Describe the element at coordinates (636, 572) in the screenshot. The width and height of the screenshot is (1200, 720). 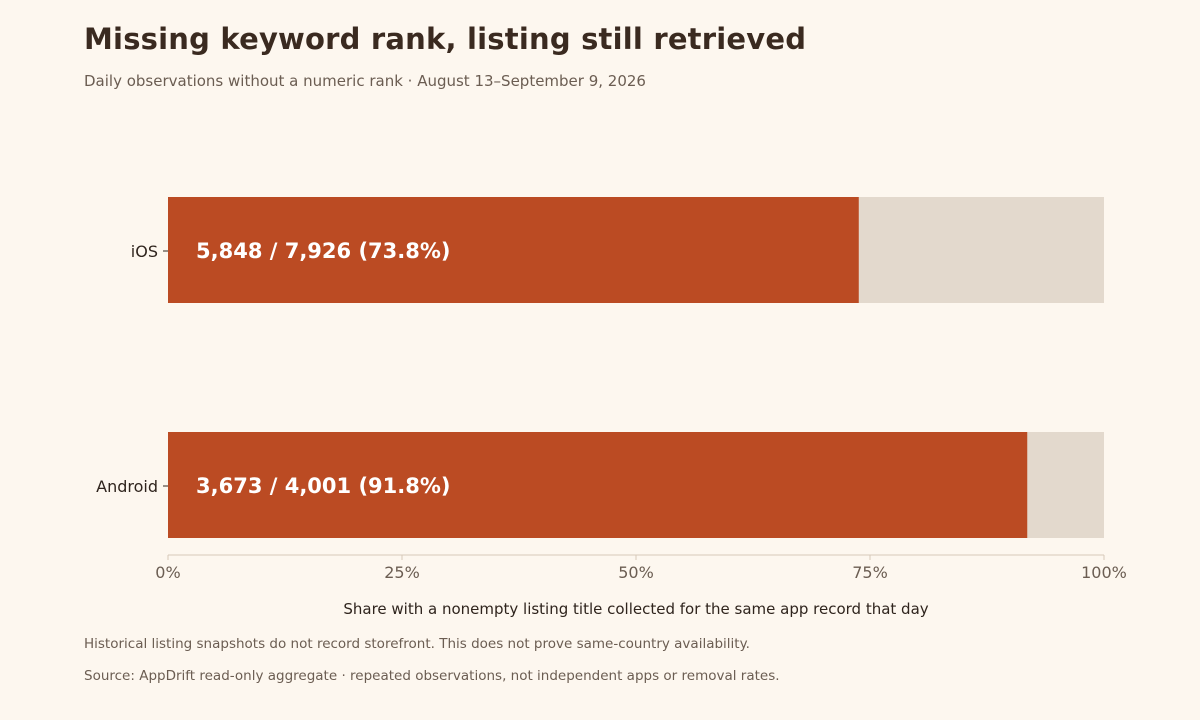
I see `x-tick-label-50: 50%` at that location.